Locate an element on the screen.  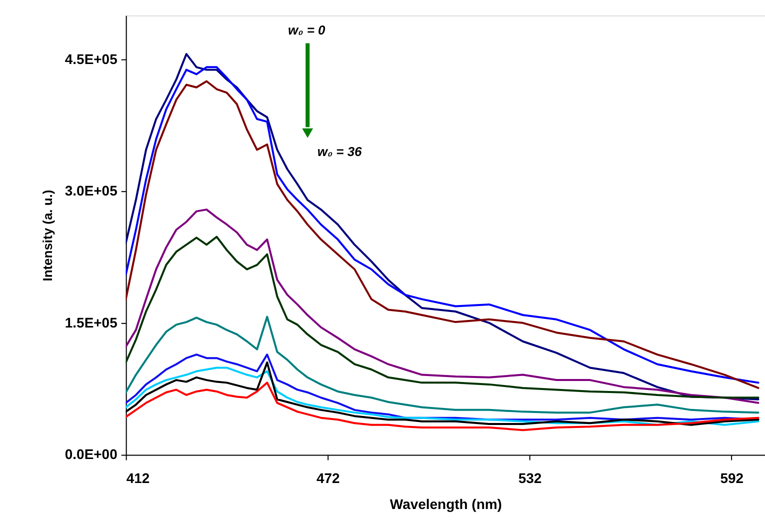
y-tick-label: 0.0E+00 is located at coordinates (91, 454).